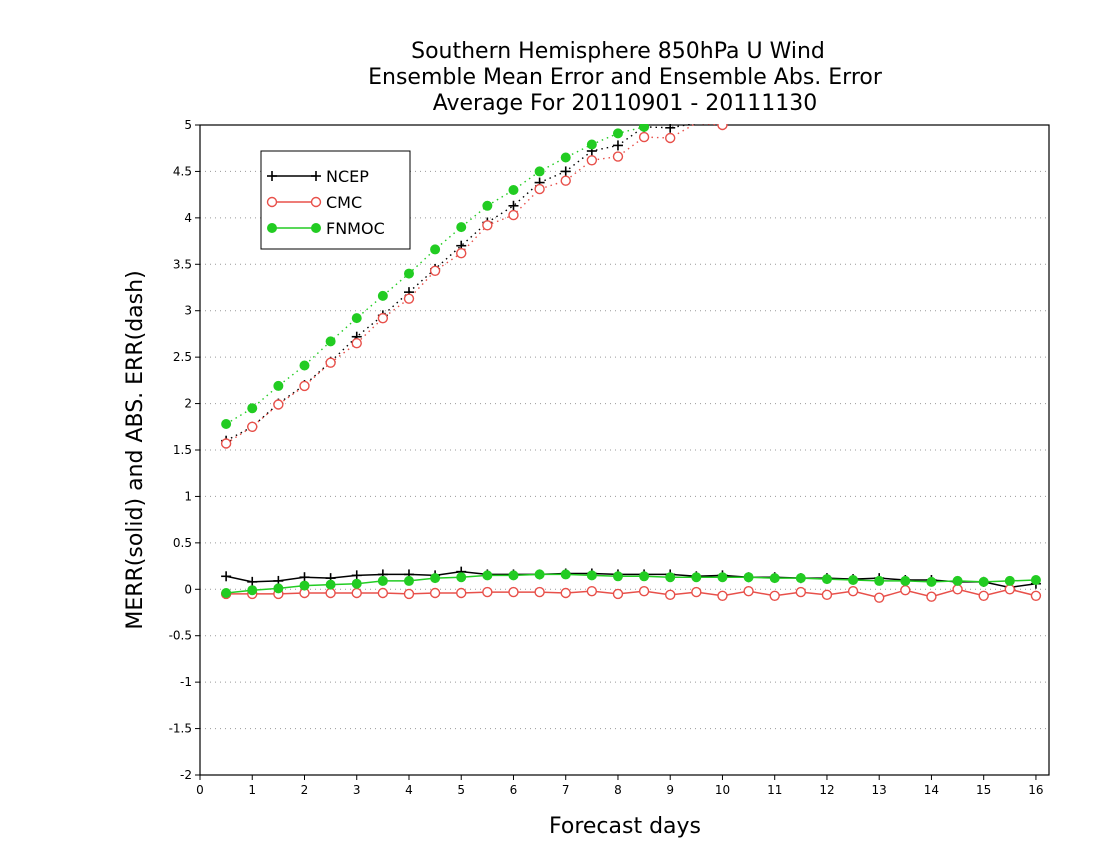 Image resolution: width=1100 pixels, height=850 pixels. I want to click on y-tick-label: 2, so click(188, 404).